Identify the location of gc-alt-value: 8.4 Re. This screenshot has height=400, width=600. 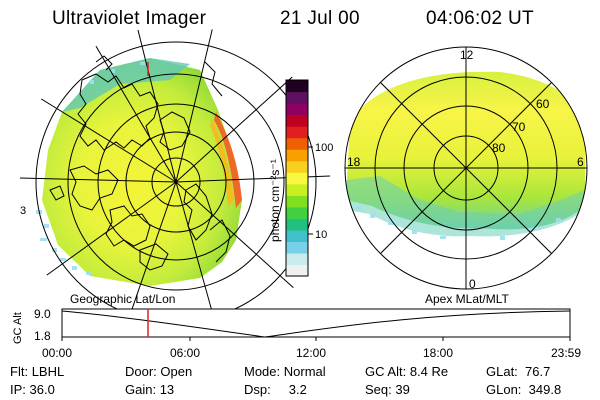
(429, 371).